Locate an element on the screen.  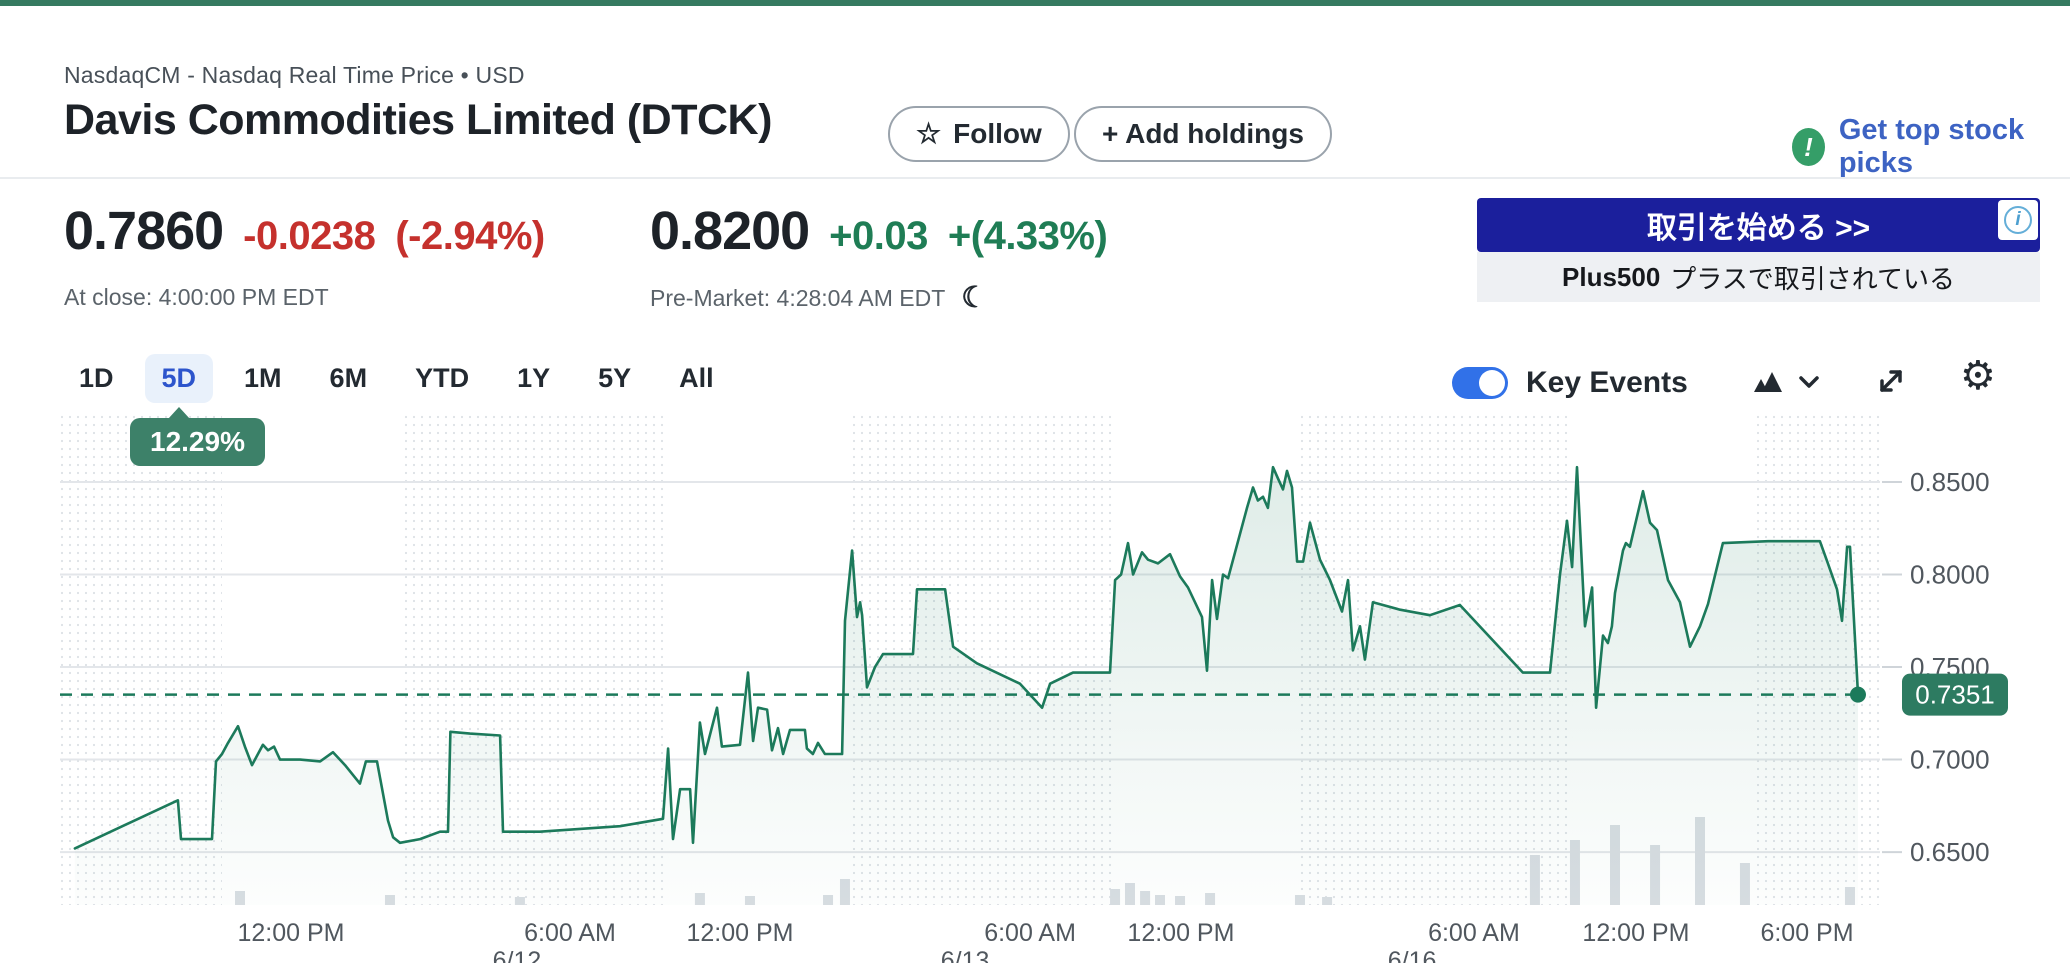
key-events-label: Key Events is located at coordinates (1607, 382).